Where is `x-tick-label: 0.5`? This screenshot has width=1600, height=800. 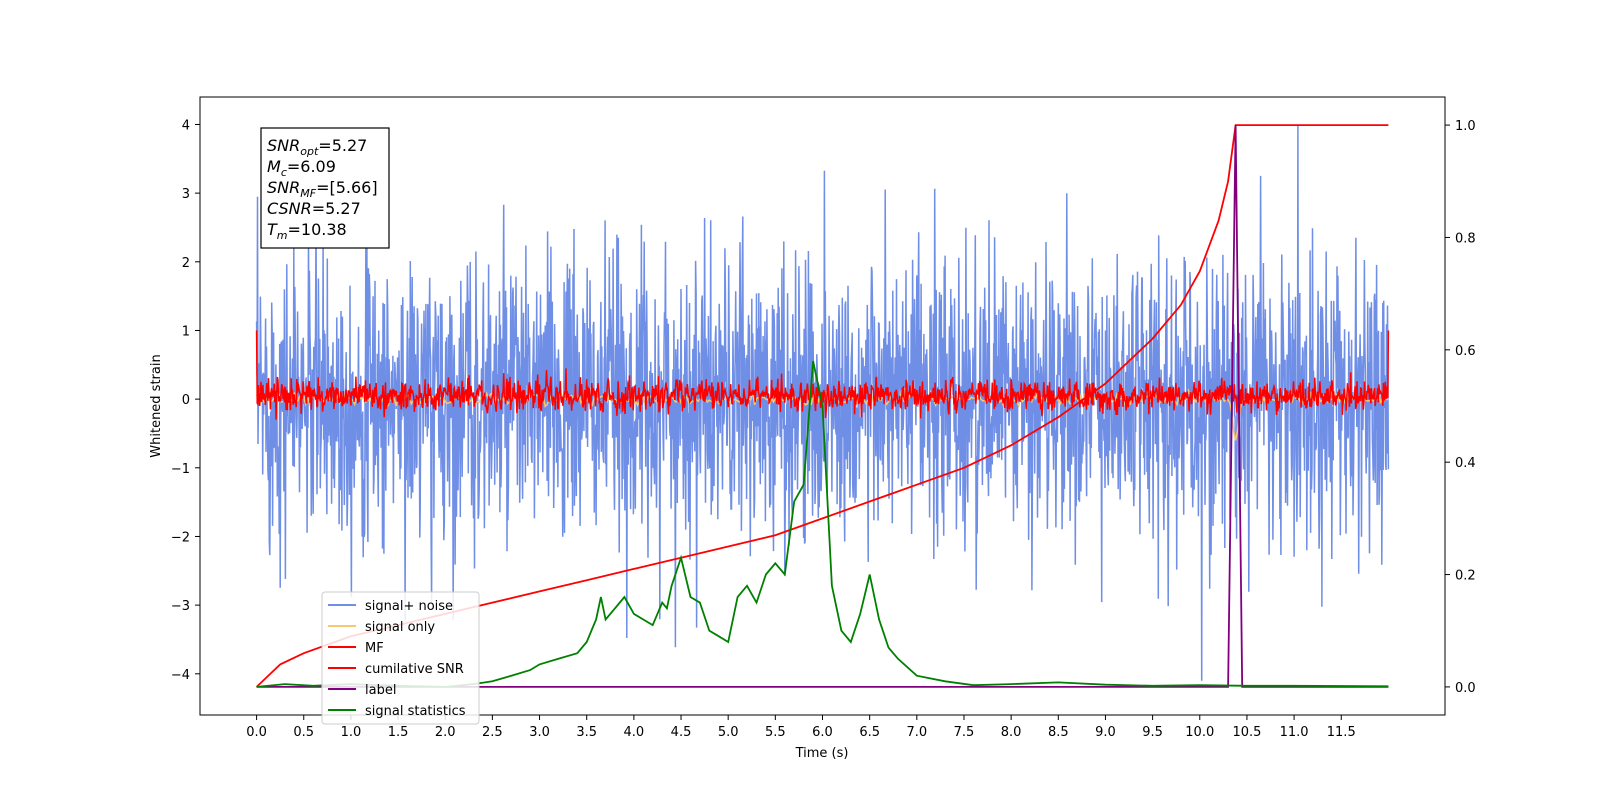 x-tick-label: 0.5 is located at coordinates (303, 732).